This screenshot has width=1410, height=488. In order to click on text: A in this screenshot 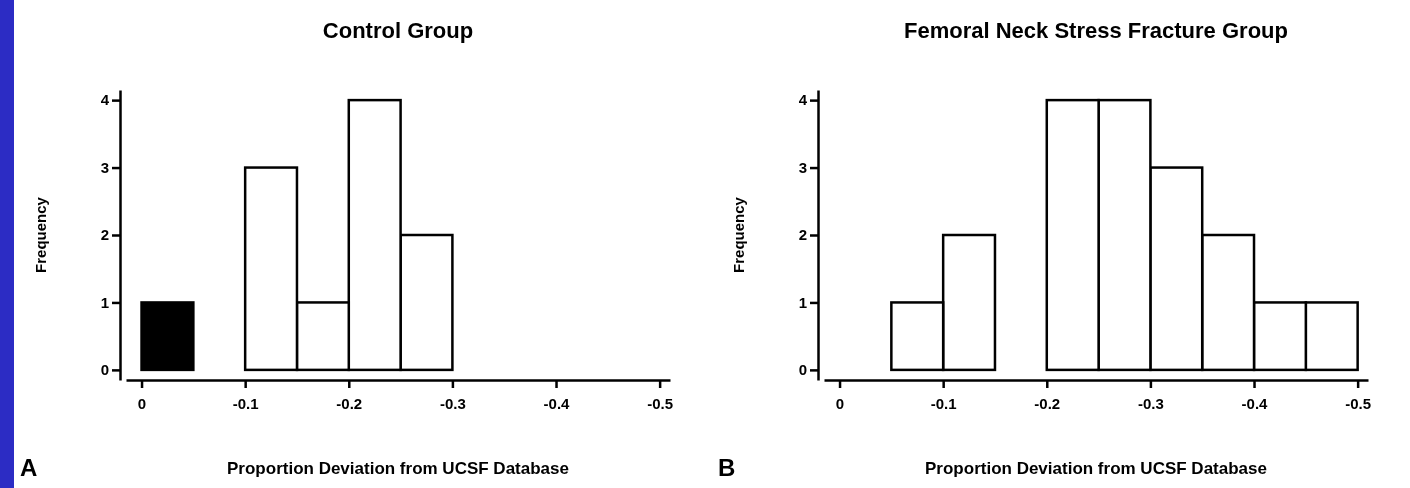, I will do `click(29, 467)`.